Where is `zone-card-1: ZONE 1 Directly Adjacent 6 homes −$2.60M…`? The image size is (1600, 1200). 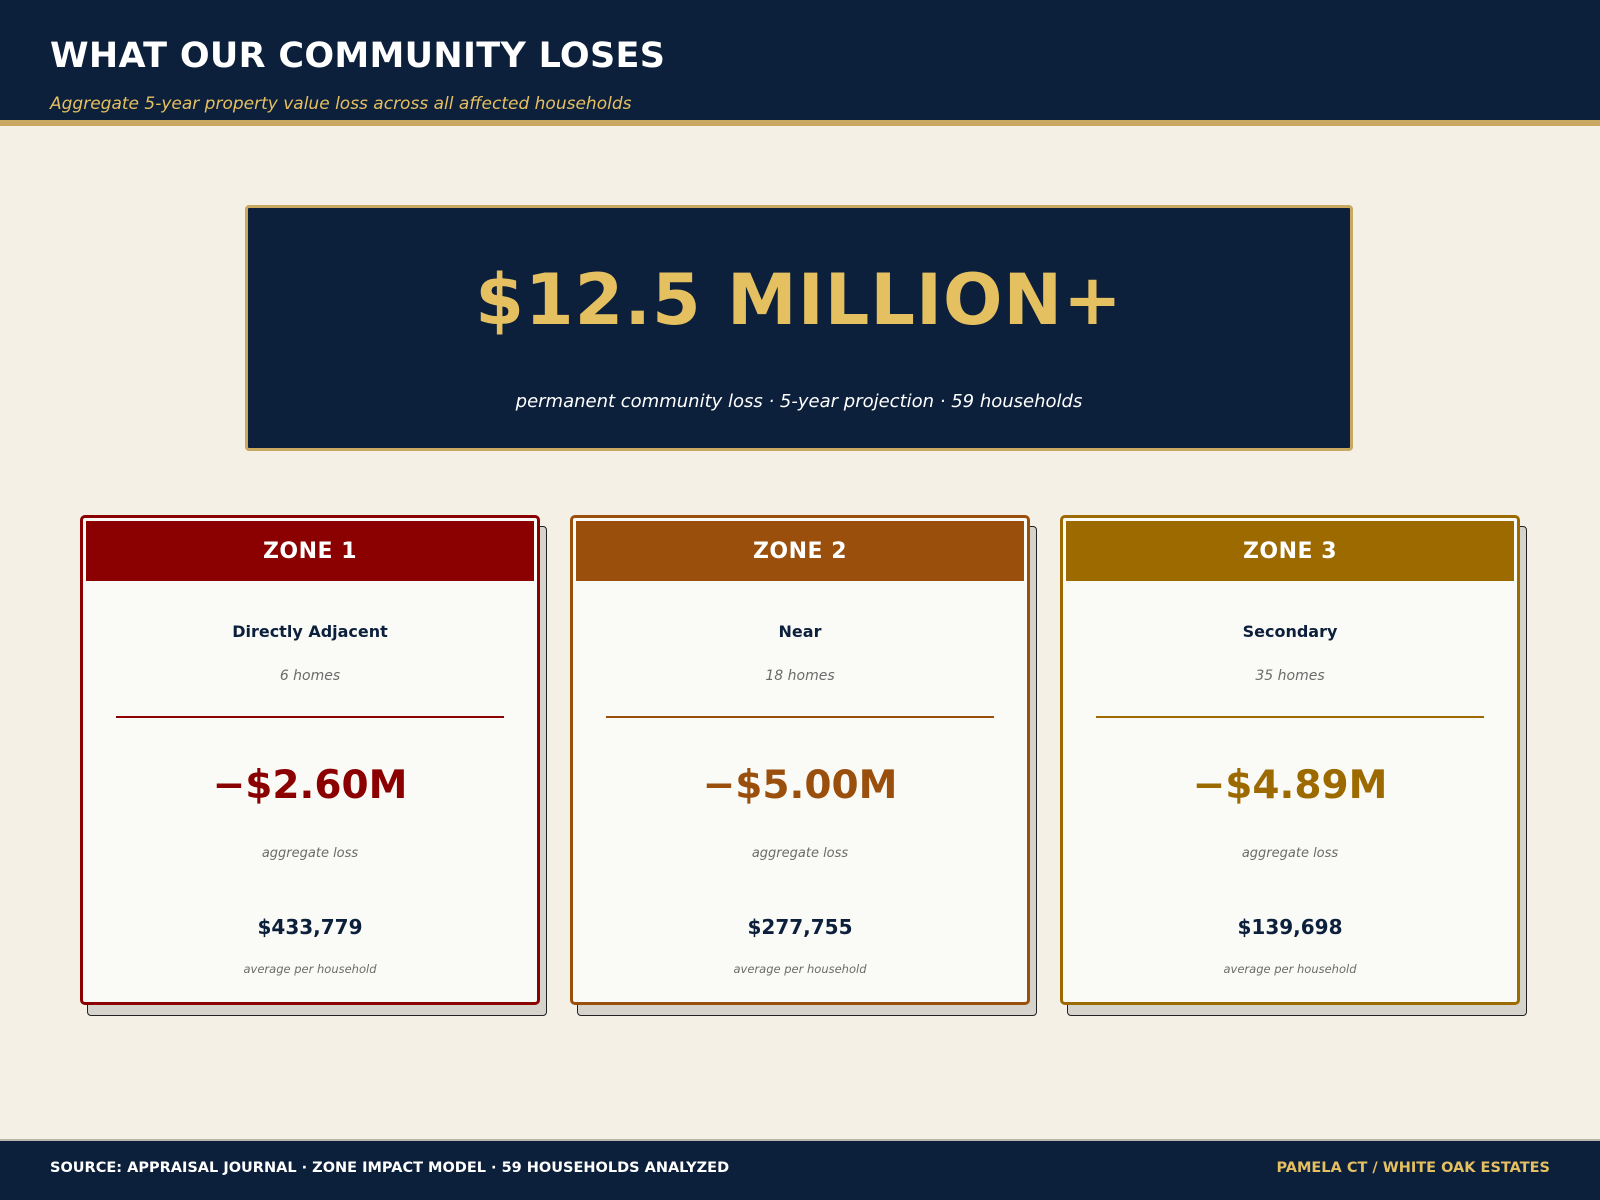 zone-card-1: ZONE 1 Directly Adjacent 6 homes −$2.60M… is located at coordinates (313, 765).